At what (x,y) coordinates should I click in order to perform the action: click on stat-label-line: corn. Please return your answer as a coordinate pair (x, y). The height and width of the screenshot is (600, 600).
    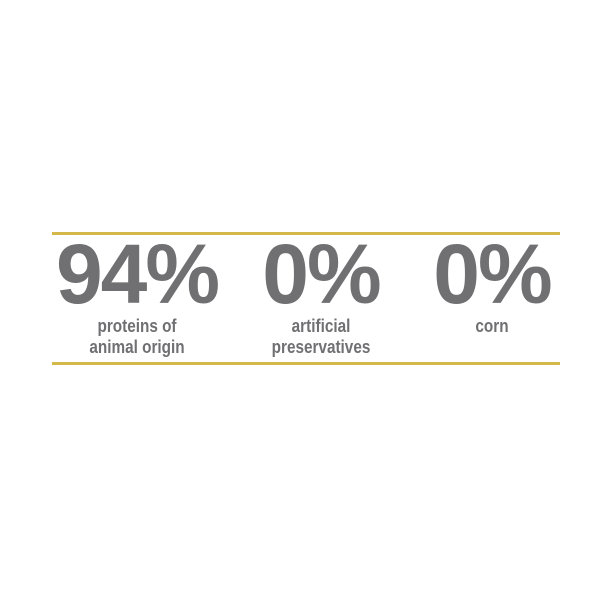
    Looking at the image, I should click on (492, 326).